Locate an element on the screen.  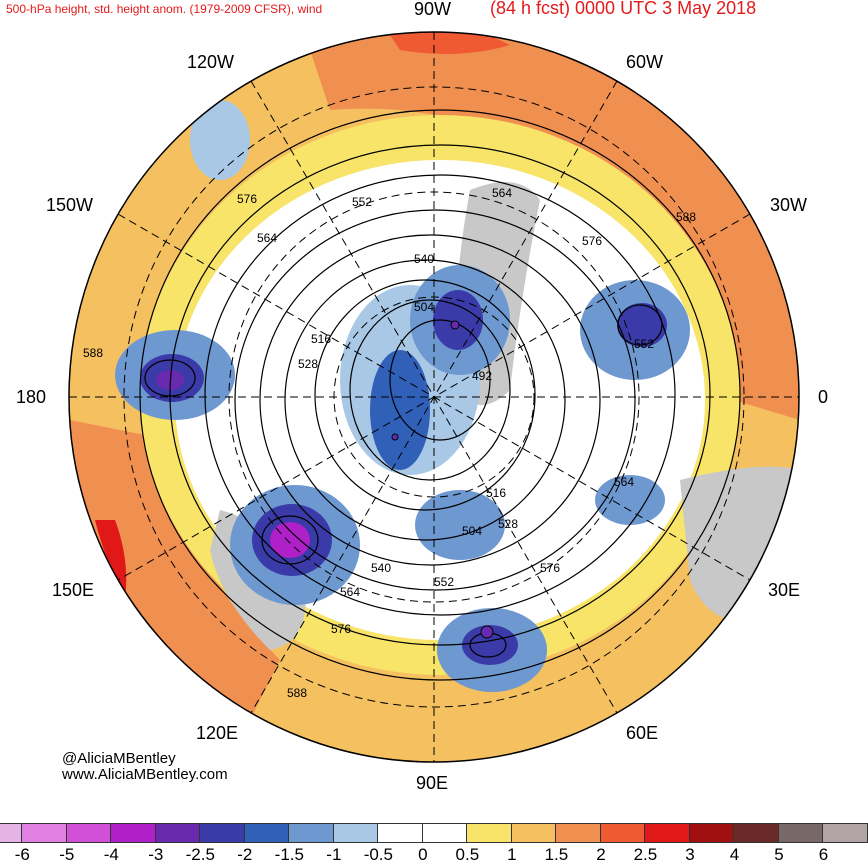
longitude-label-120e: 120E is located at coordinates (217, 733).